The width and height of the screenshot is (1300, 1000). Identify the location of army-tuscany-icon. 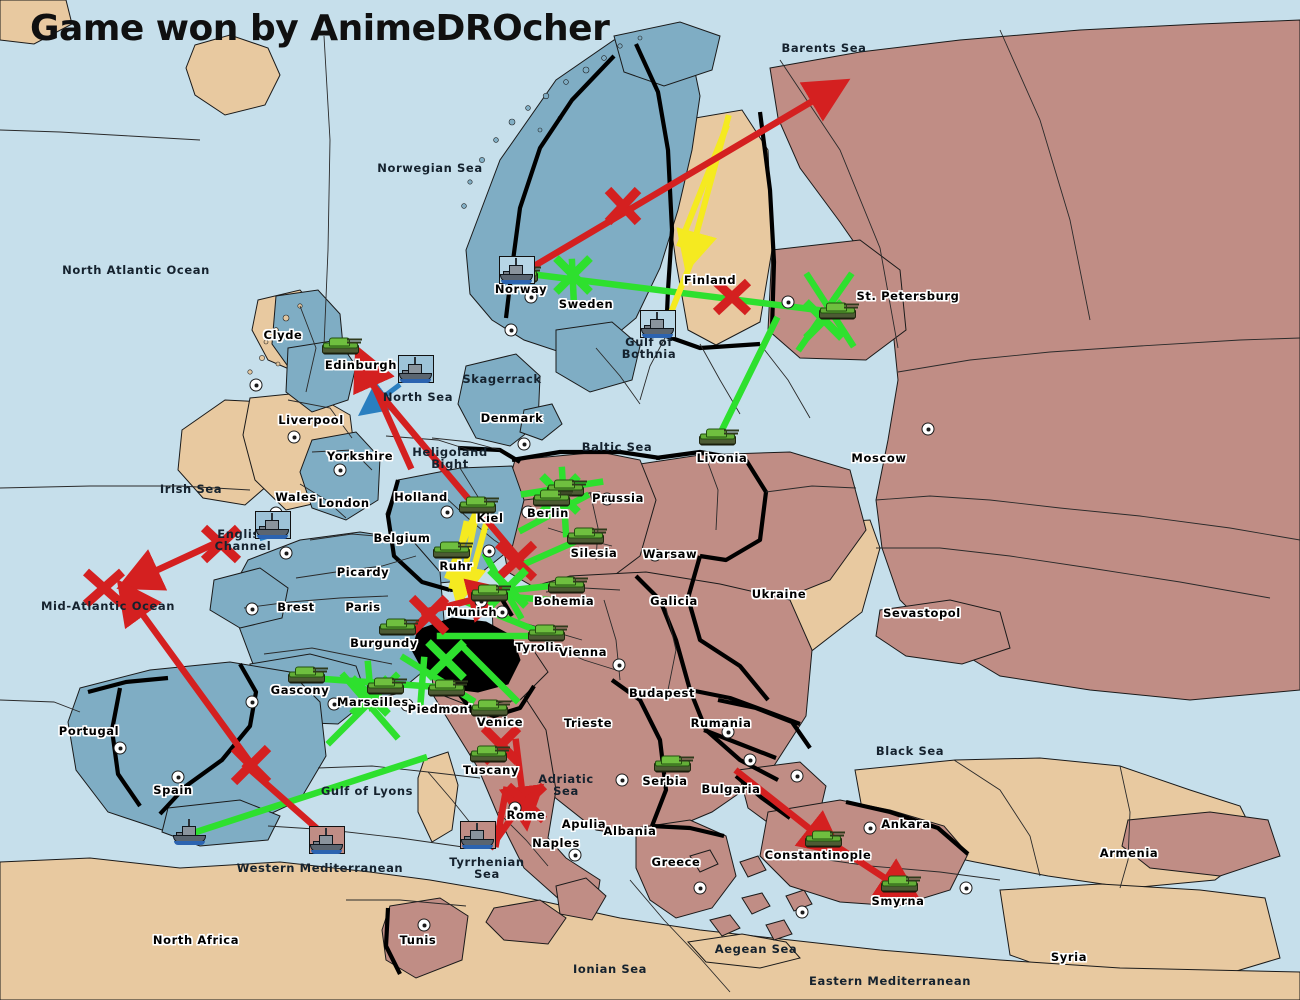
(489, 753).